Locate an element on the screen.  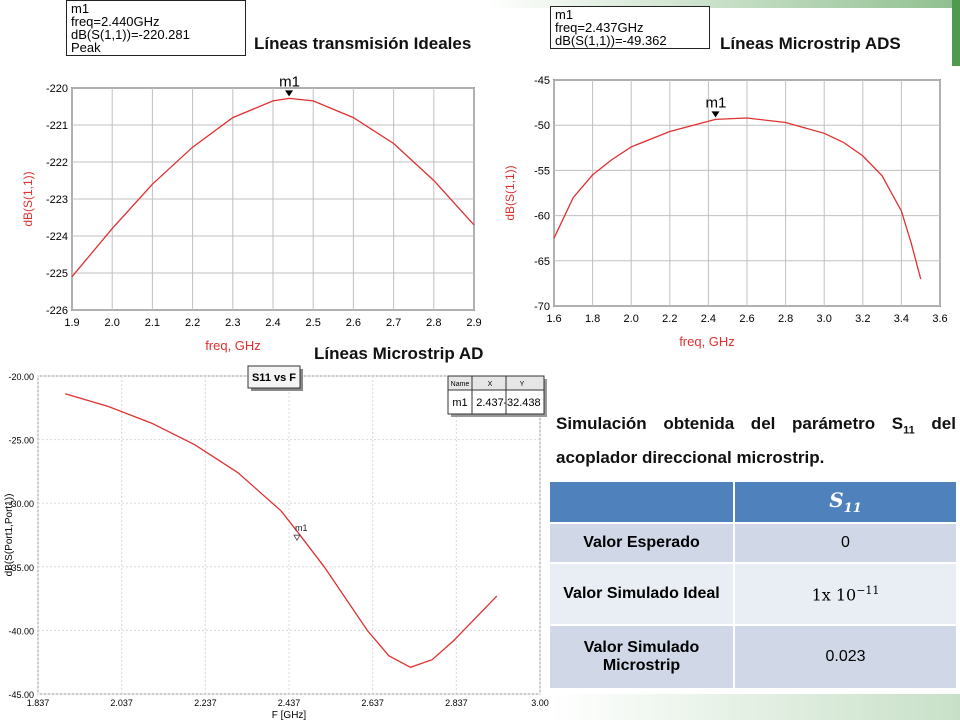
decor-band is located at coordinates (724, 4).